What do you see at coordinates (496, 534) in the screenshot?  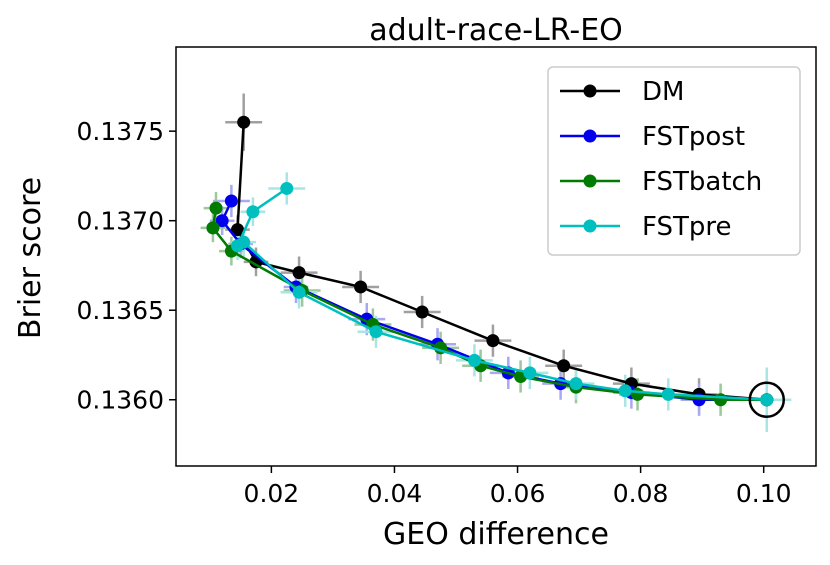 I see `x-axis-label: GEO difference` at bounding box center [496, 534].